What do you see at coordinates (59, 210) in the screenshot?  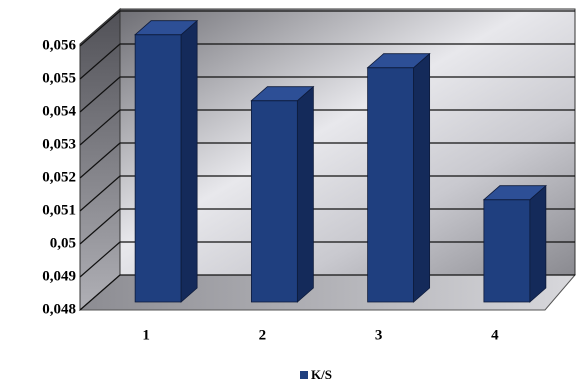 I see `y-tick-label: 0,051` at bounding box center [59, 210].